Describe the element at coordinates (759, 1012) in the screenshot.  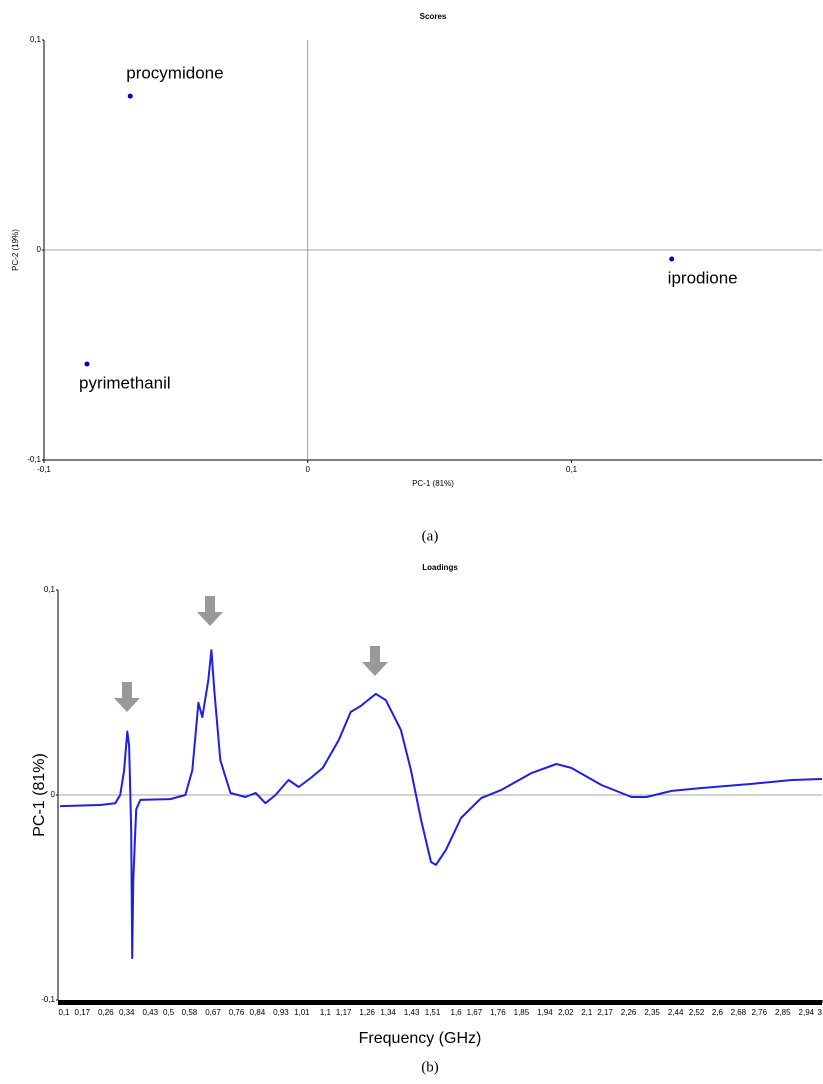
I see `x-tick-label: 2,76` at that location.